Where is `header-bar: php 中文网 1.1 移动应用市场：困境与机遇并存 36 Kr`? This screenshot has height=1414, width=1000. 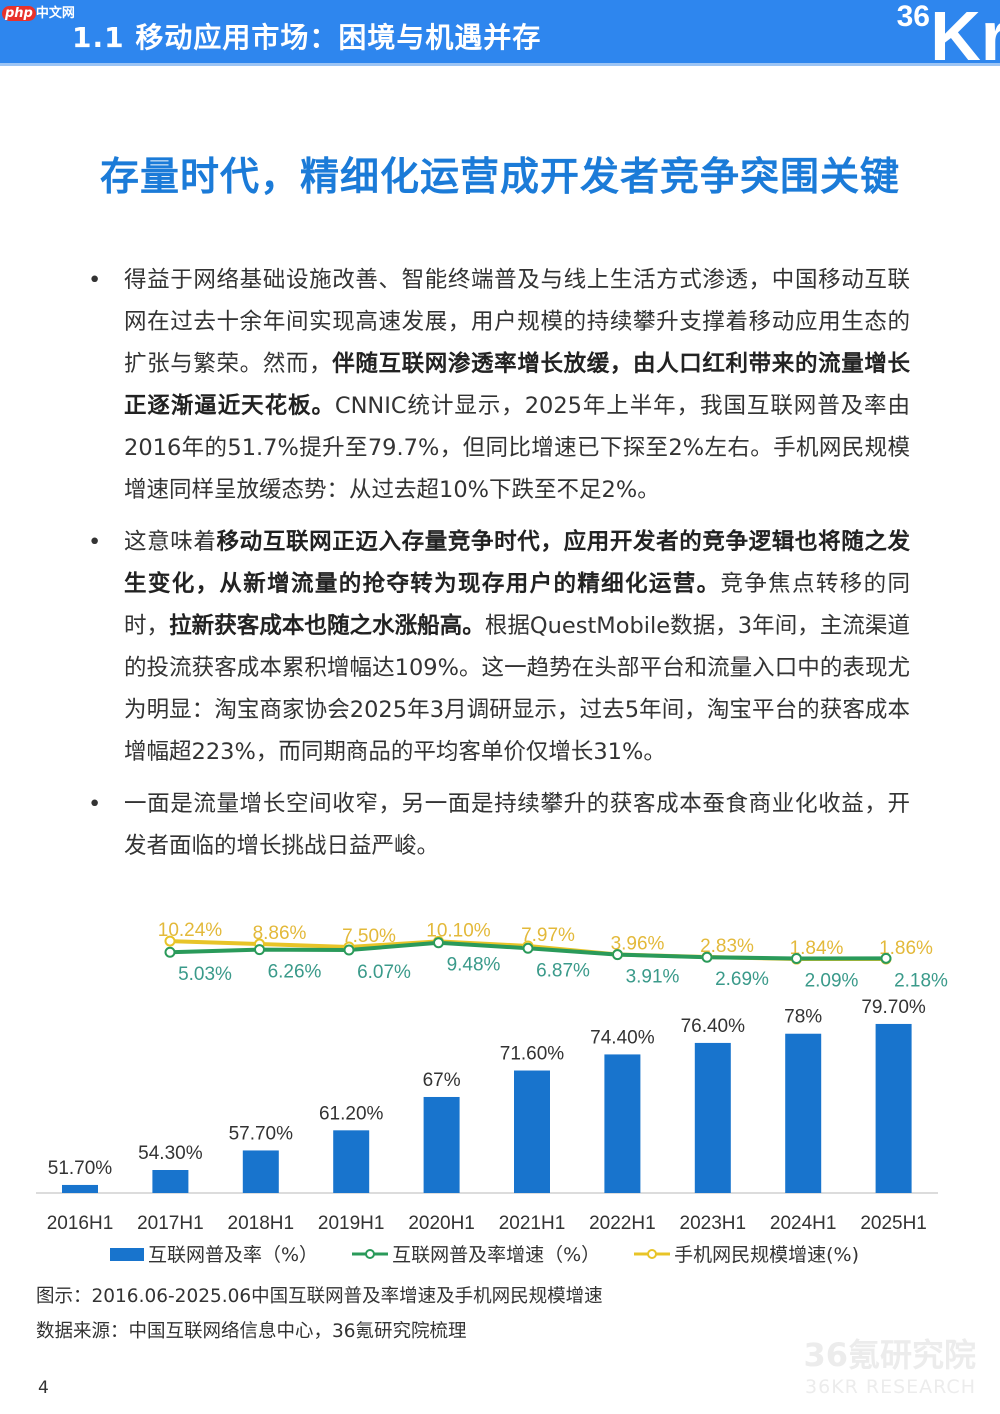 header-bar: php 中文网 1.1 移动应用市场：困境与机遇并存 36 Kr is located at coordinates (500, 37).